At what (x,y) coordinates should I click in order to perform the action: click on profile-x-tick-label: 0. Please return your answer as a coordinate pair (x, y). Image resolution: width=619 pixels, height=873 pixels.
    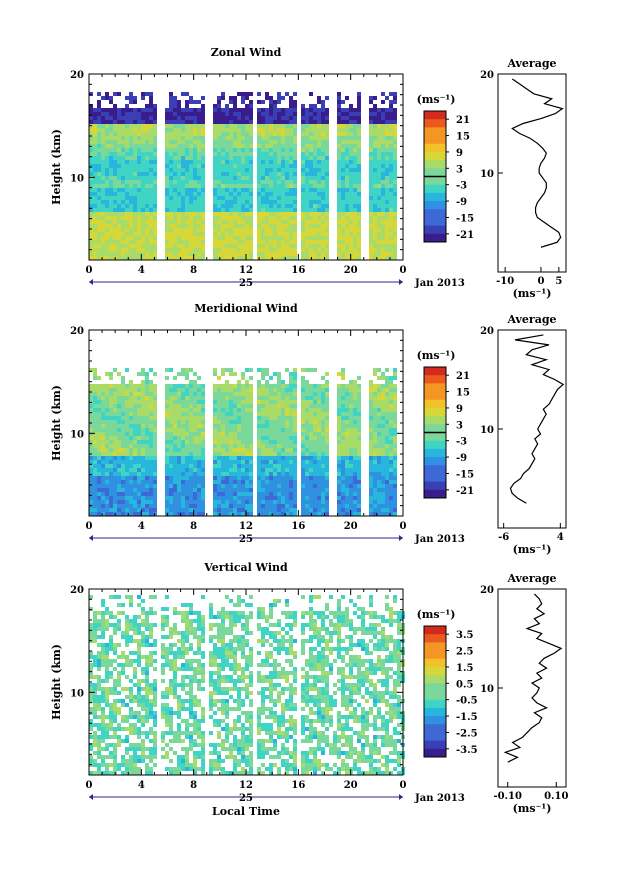
    Looking at the image, I should click on (540, 281).